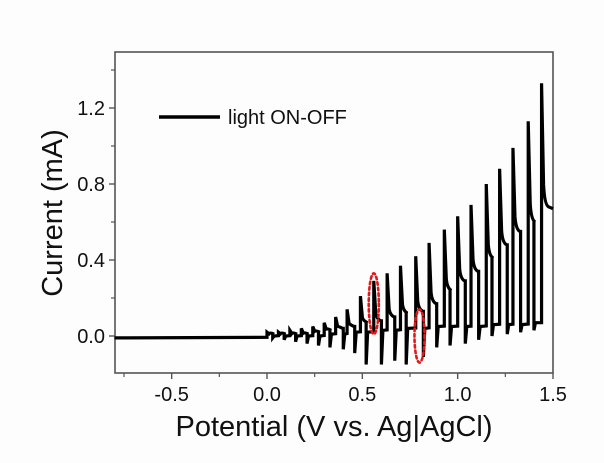 The image size is (604, 463). Describe the element at coordinates (345, 389) in the screenshot. I see `x-axis-ticks: -0.5 0.0 0.5 1.0 1.5` at that location.